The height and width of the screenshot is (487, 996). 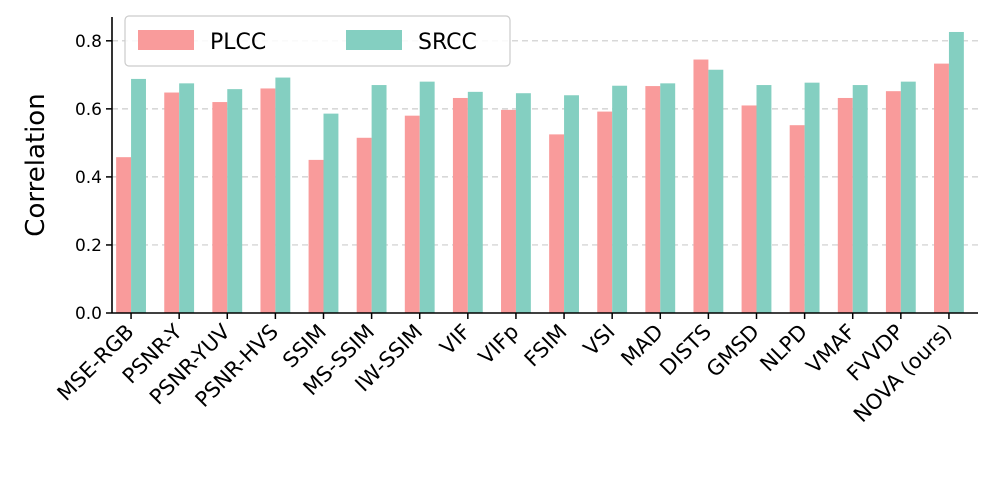 What do you see at coordinates (701, 186) in the screenshot?
I see `bar-plcc-dists` at bounding box center [701, 186].